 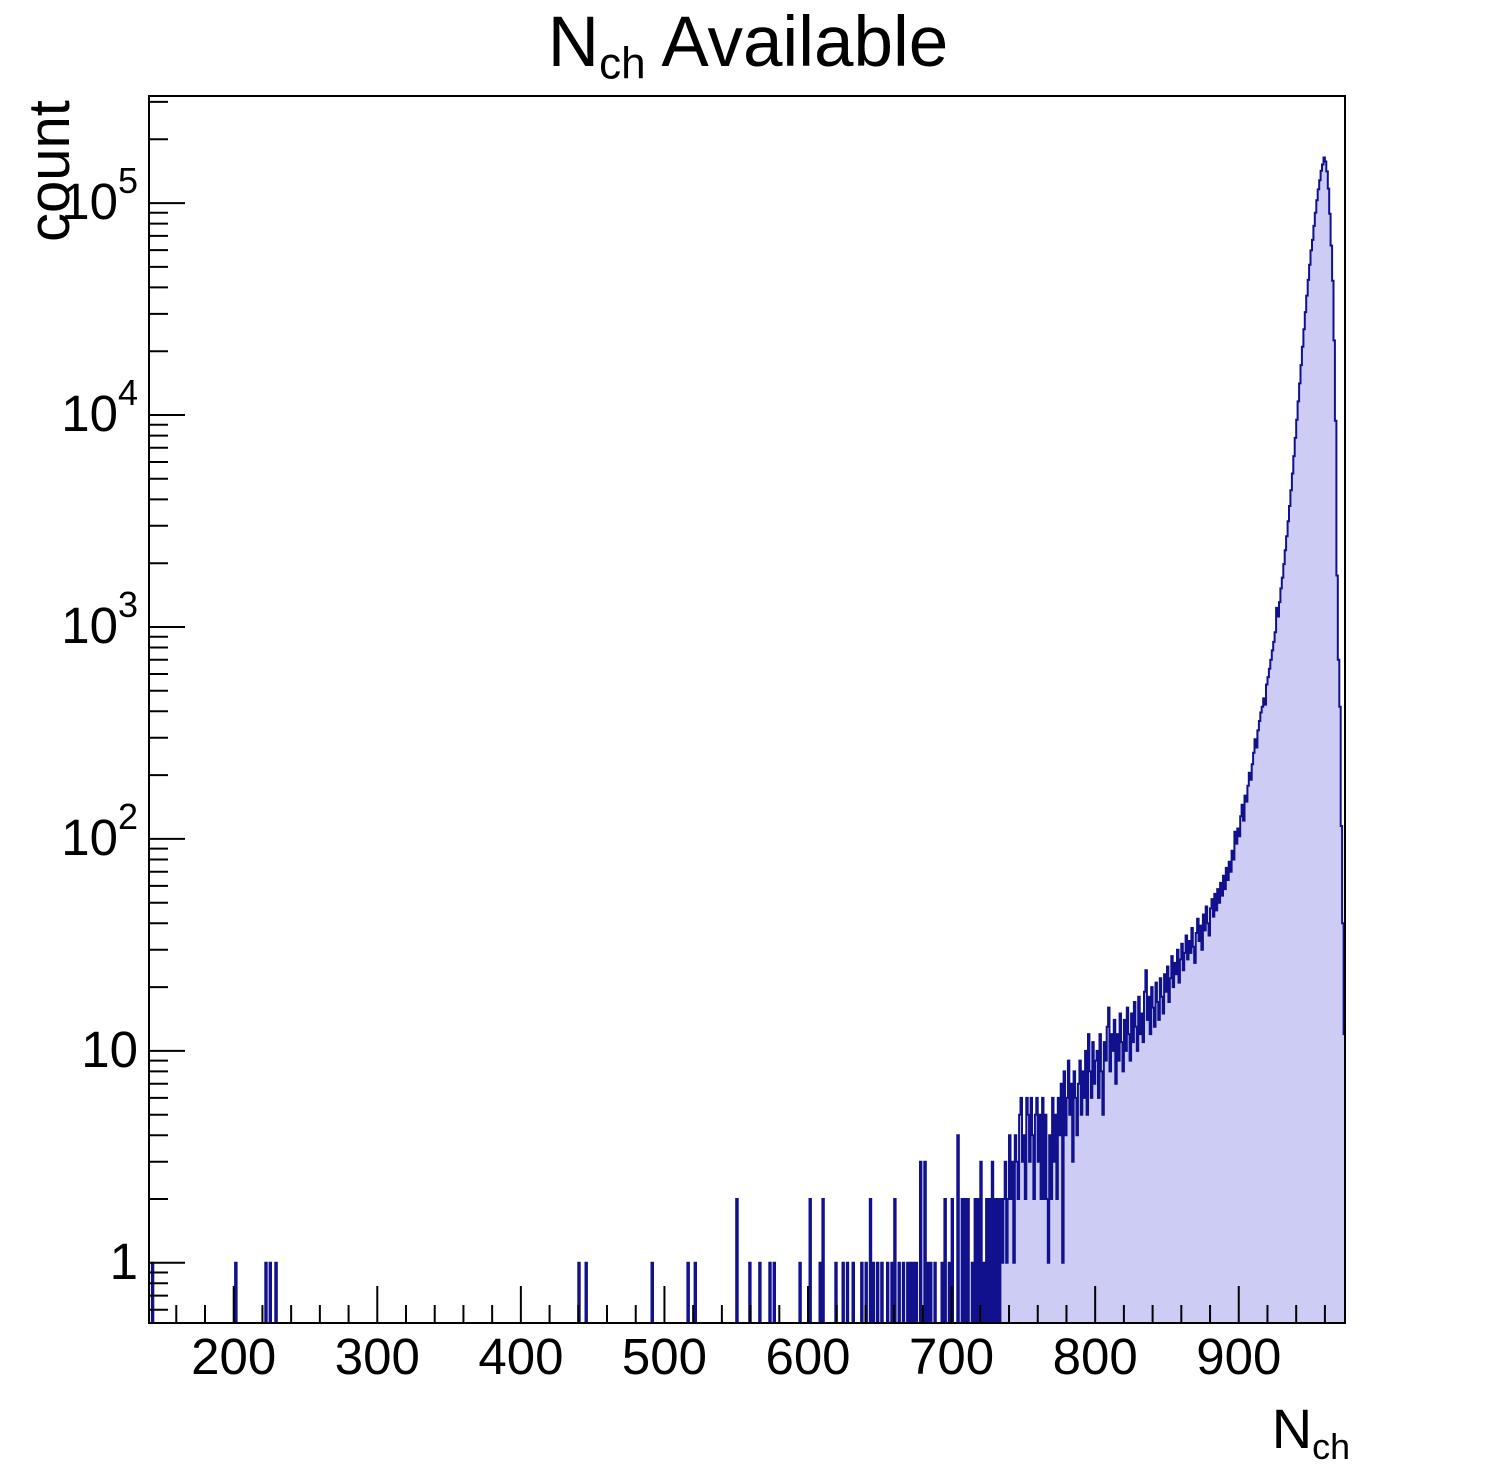 What do you see at coordinates (1095, 1356) in the screenshot?
I see `x-tick-label: 800` at bounding box center [1095, 1356].